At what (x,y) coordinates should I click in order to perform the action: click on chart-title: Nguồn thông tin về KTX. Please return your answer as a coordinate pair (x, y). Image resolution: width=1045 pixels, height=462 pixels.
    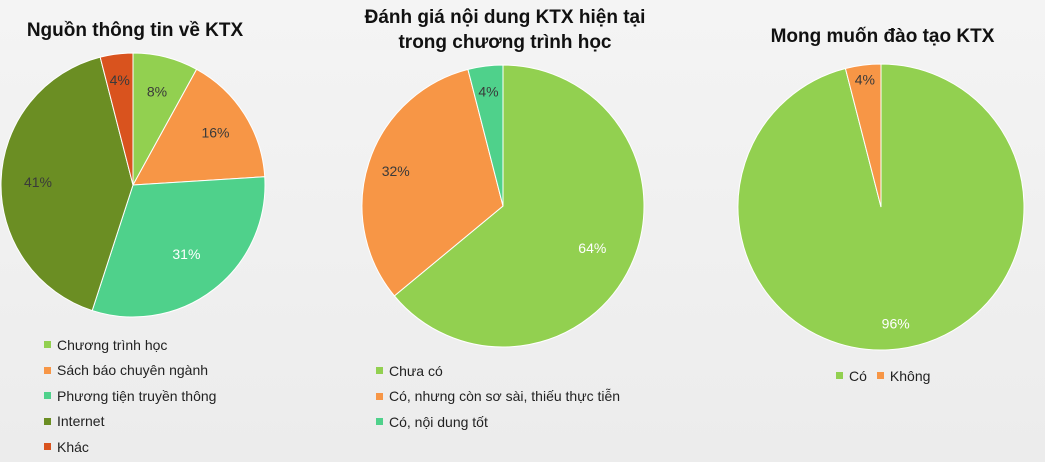
    Looking at the image, I should click on (135, 30).